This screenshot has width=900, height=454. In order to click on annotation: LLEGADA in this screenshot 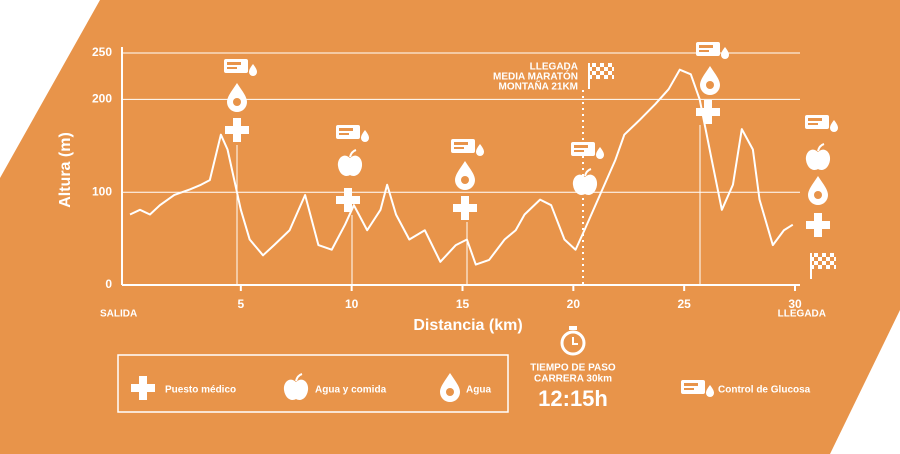, I will do `click(554, 67)`.